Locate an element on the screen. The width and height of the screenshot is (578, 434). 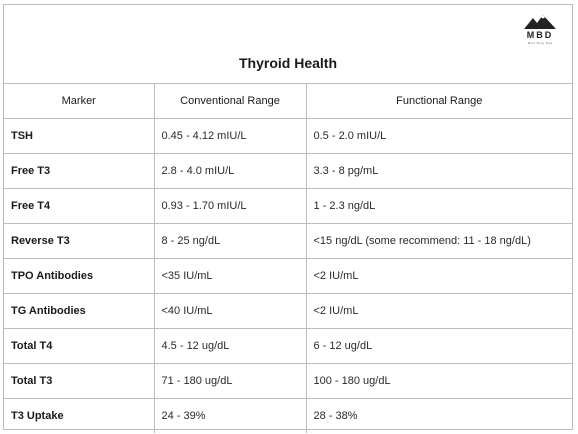
marker-cell: Total T3 is located at coordinates (79, 381).